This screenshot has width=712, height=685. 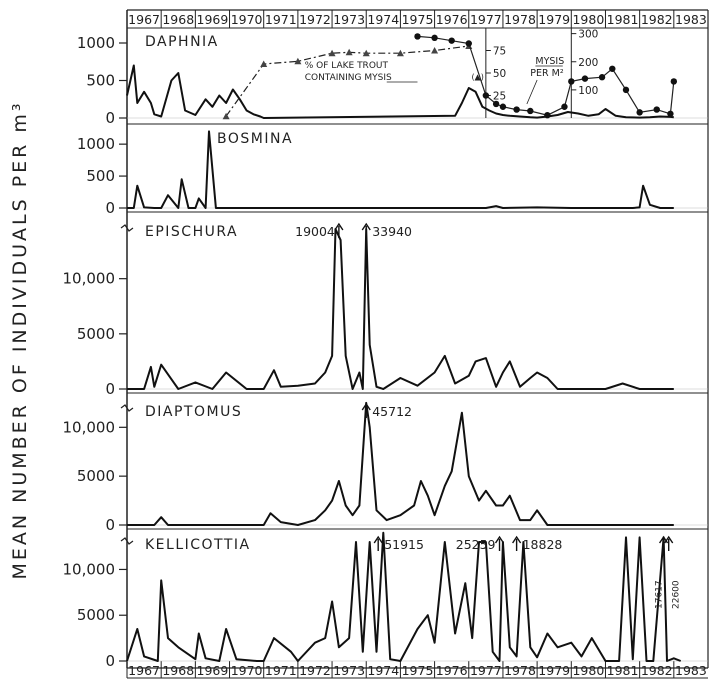 What do you see at coordinates (554, 670) in the screenshot?
I see `year-label-bottom: 1979` at bounding box center [554, 670].